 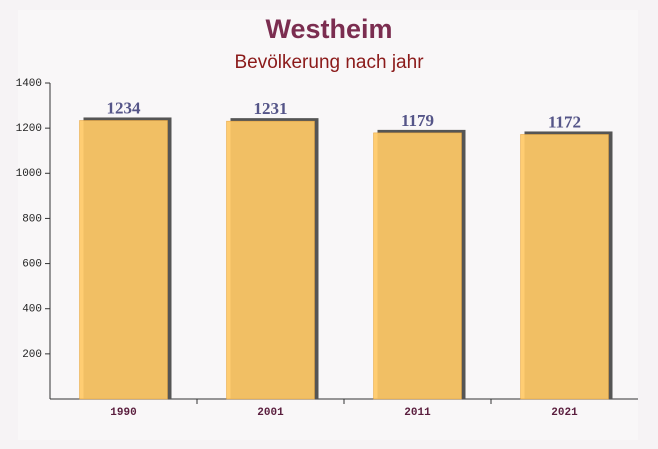 I want to click on value-label: 1172, so click(x=564, y=121).